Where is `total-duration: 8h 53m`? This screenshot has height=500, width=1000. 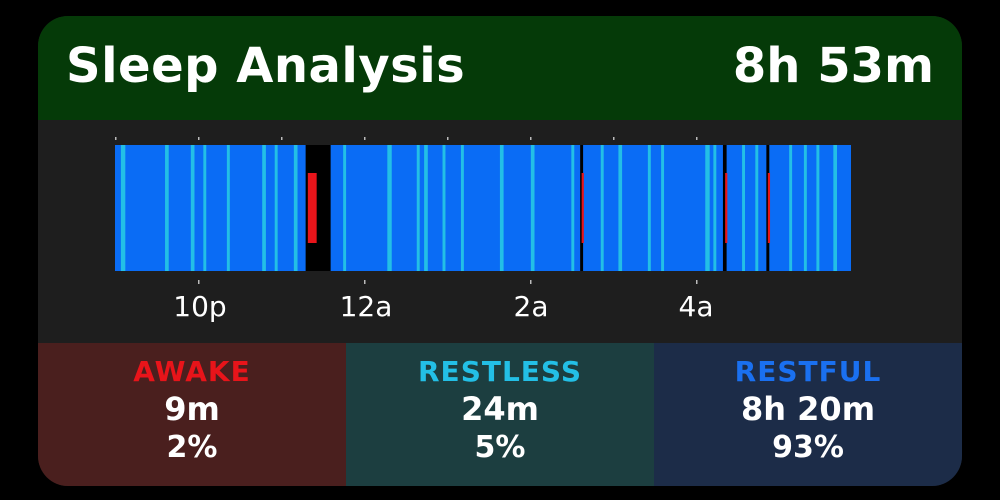 total-duration: 8h 53m is located at coordinates (833, 66).